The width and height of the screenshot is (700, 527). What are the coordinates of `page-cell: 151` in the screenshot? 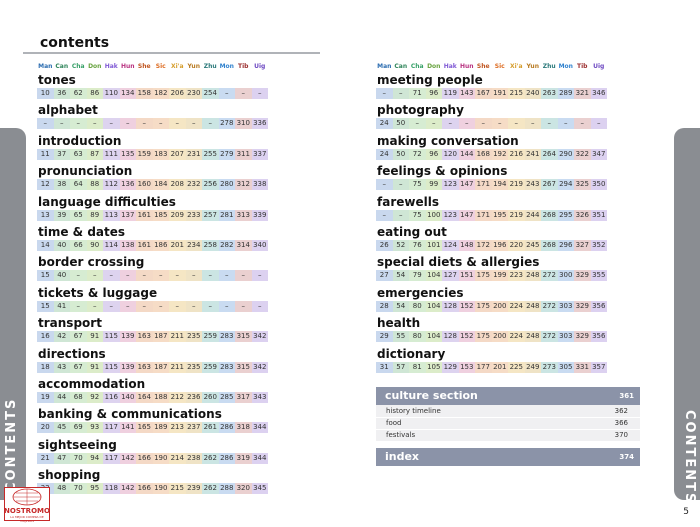 It's located at (466, 276).